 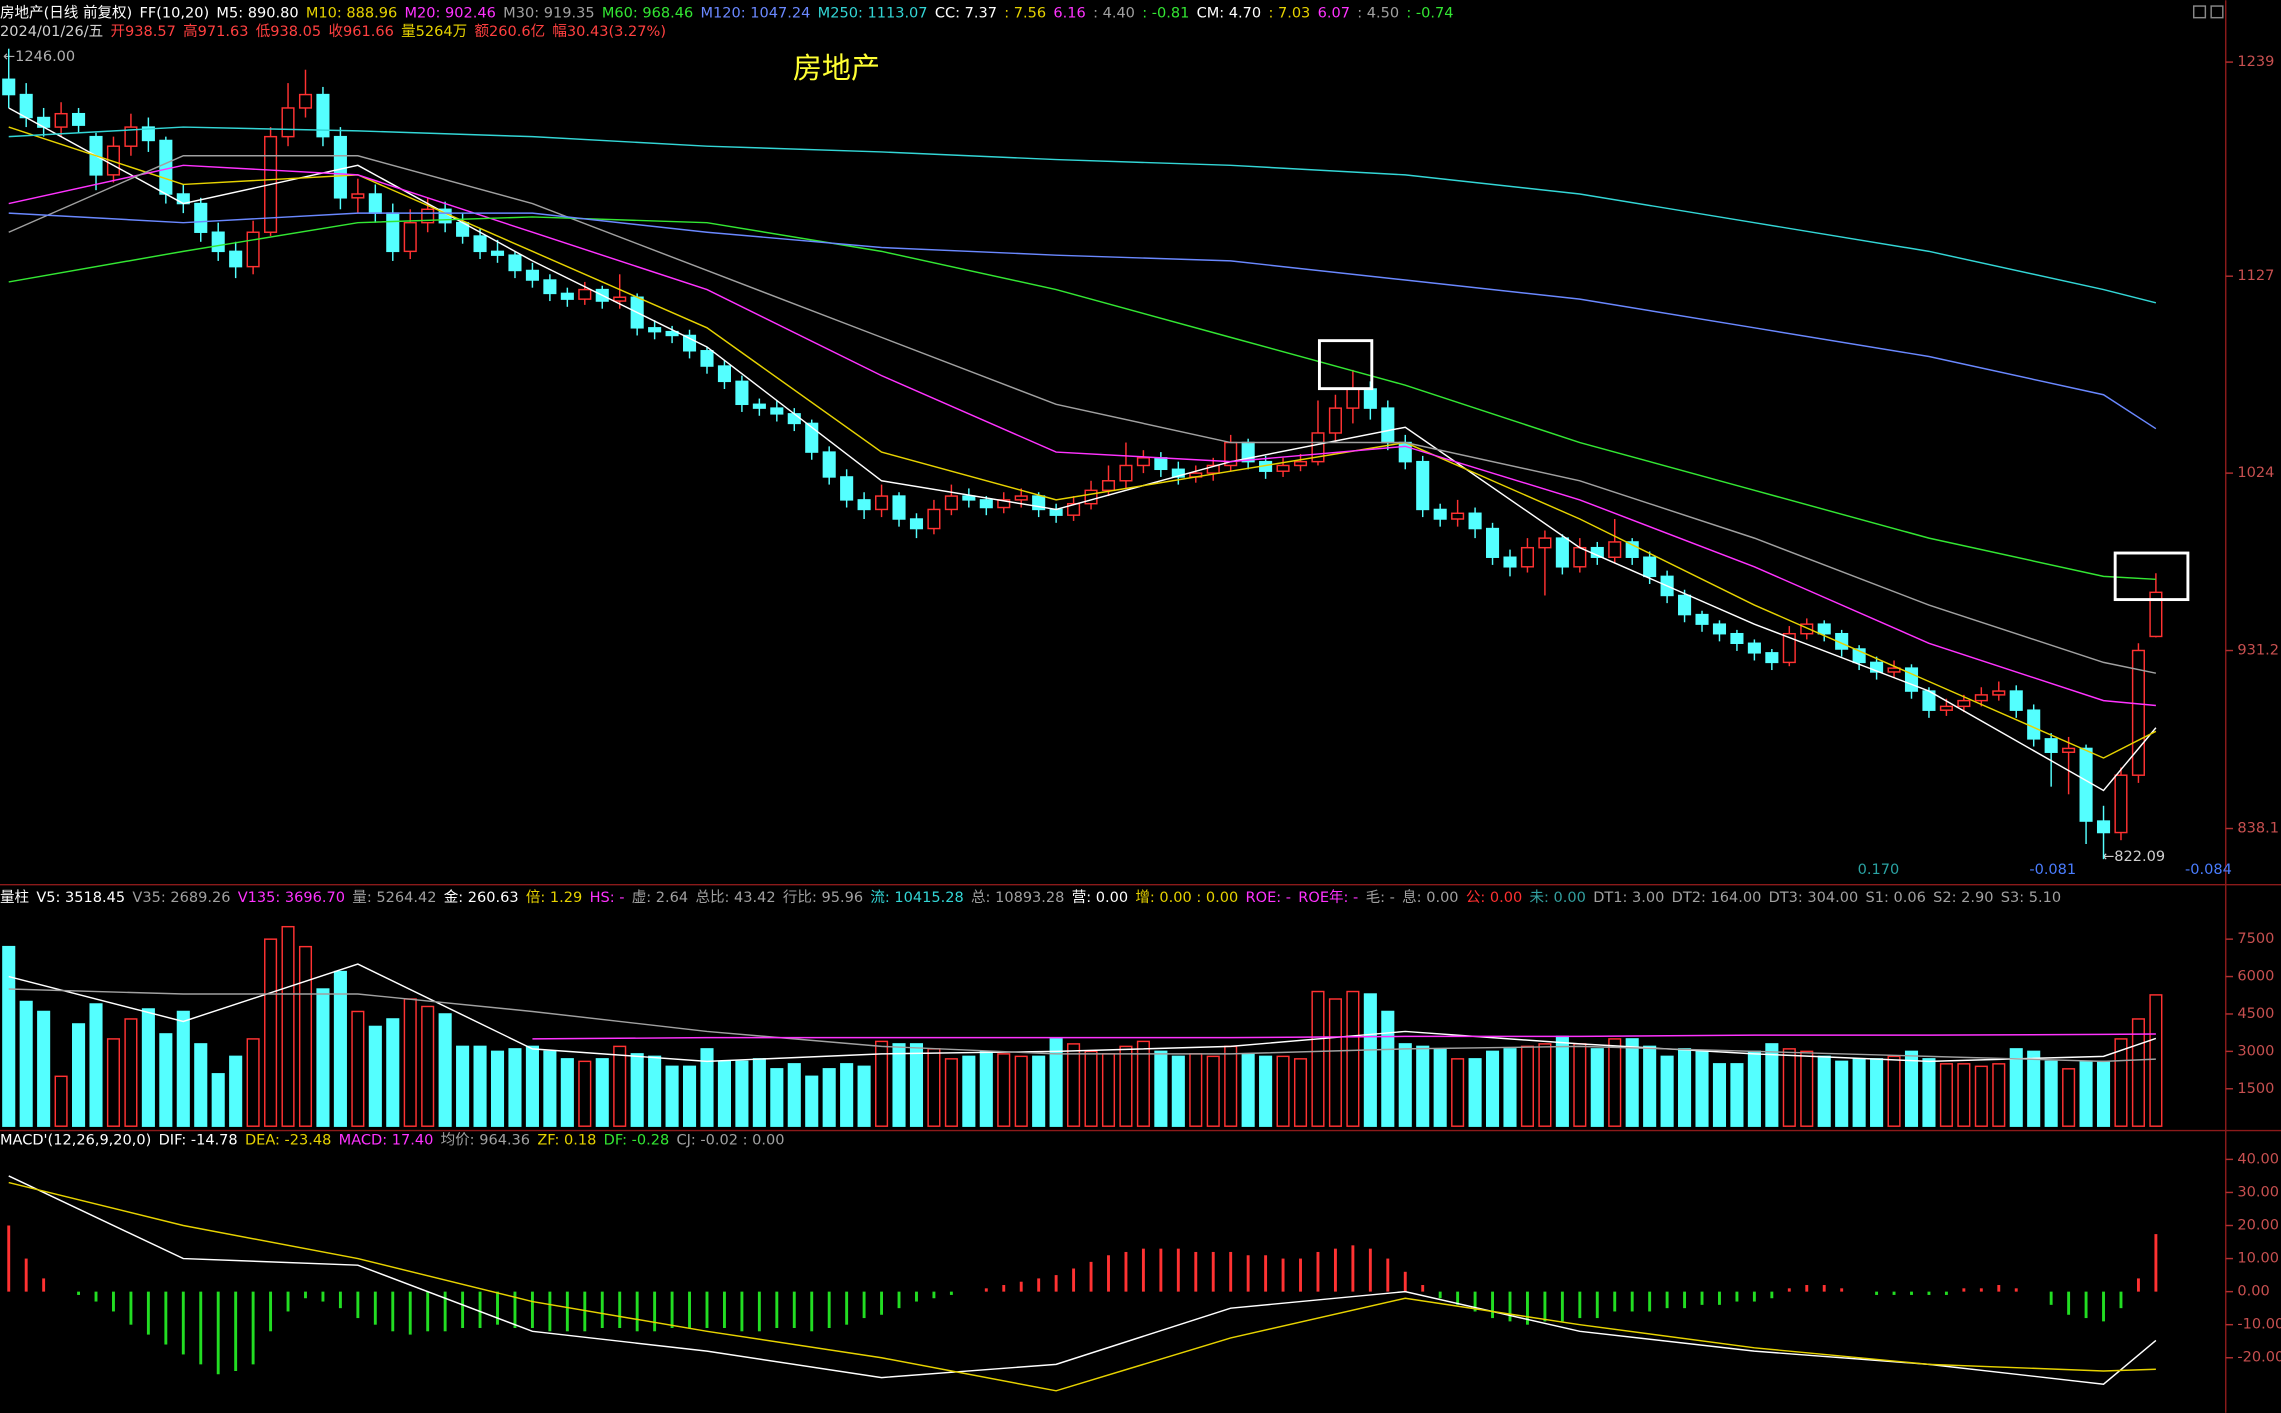 I want to click on header-item: M250: 1113.07, so click(x=873, y=13).